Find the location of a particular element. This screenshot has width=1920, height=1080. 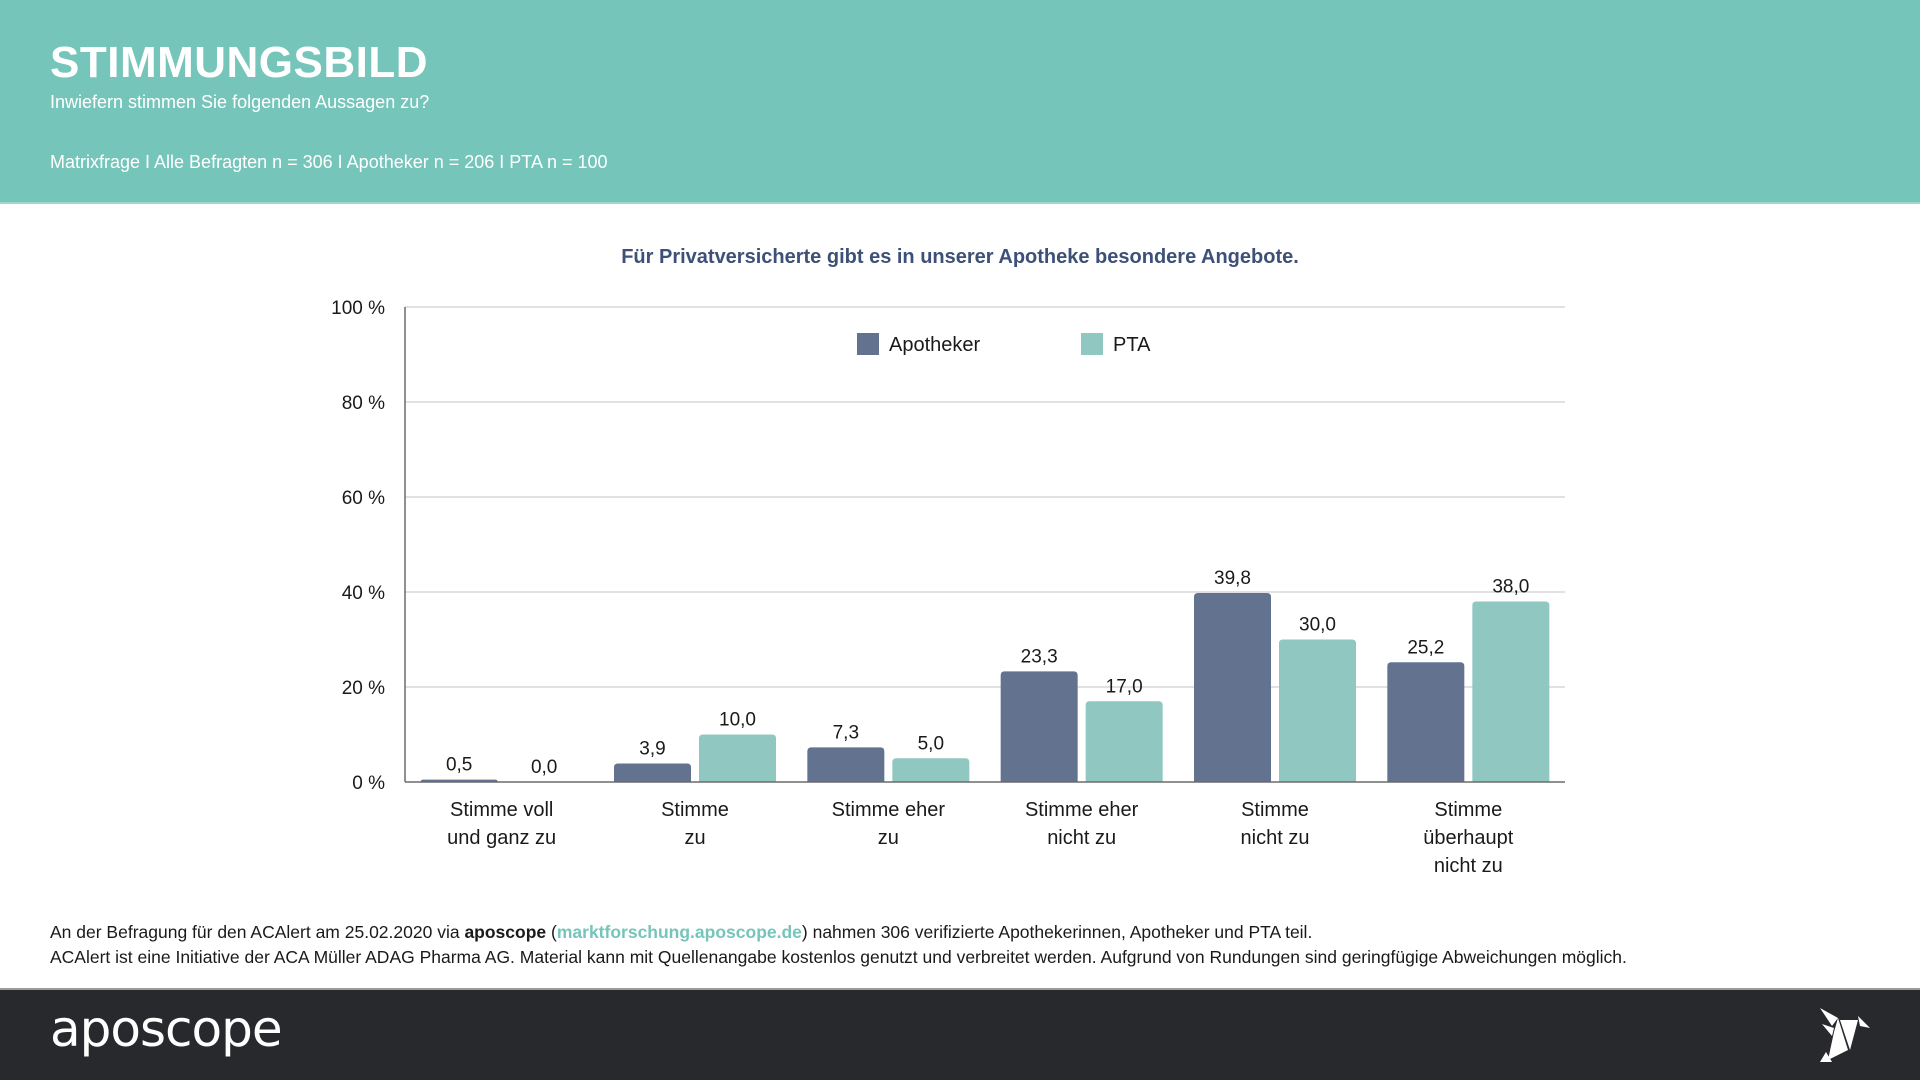

data-label: 0,5 is located at coordinates (459, 765).